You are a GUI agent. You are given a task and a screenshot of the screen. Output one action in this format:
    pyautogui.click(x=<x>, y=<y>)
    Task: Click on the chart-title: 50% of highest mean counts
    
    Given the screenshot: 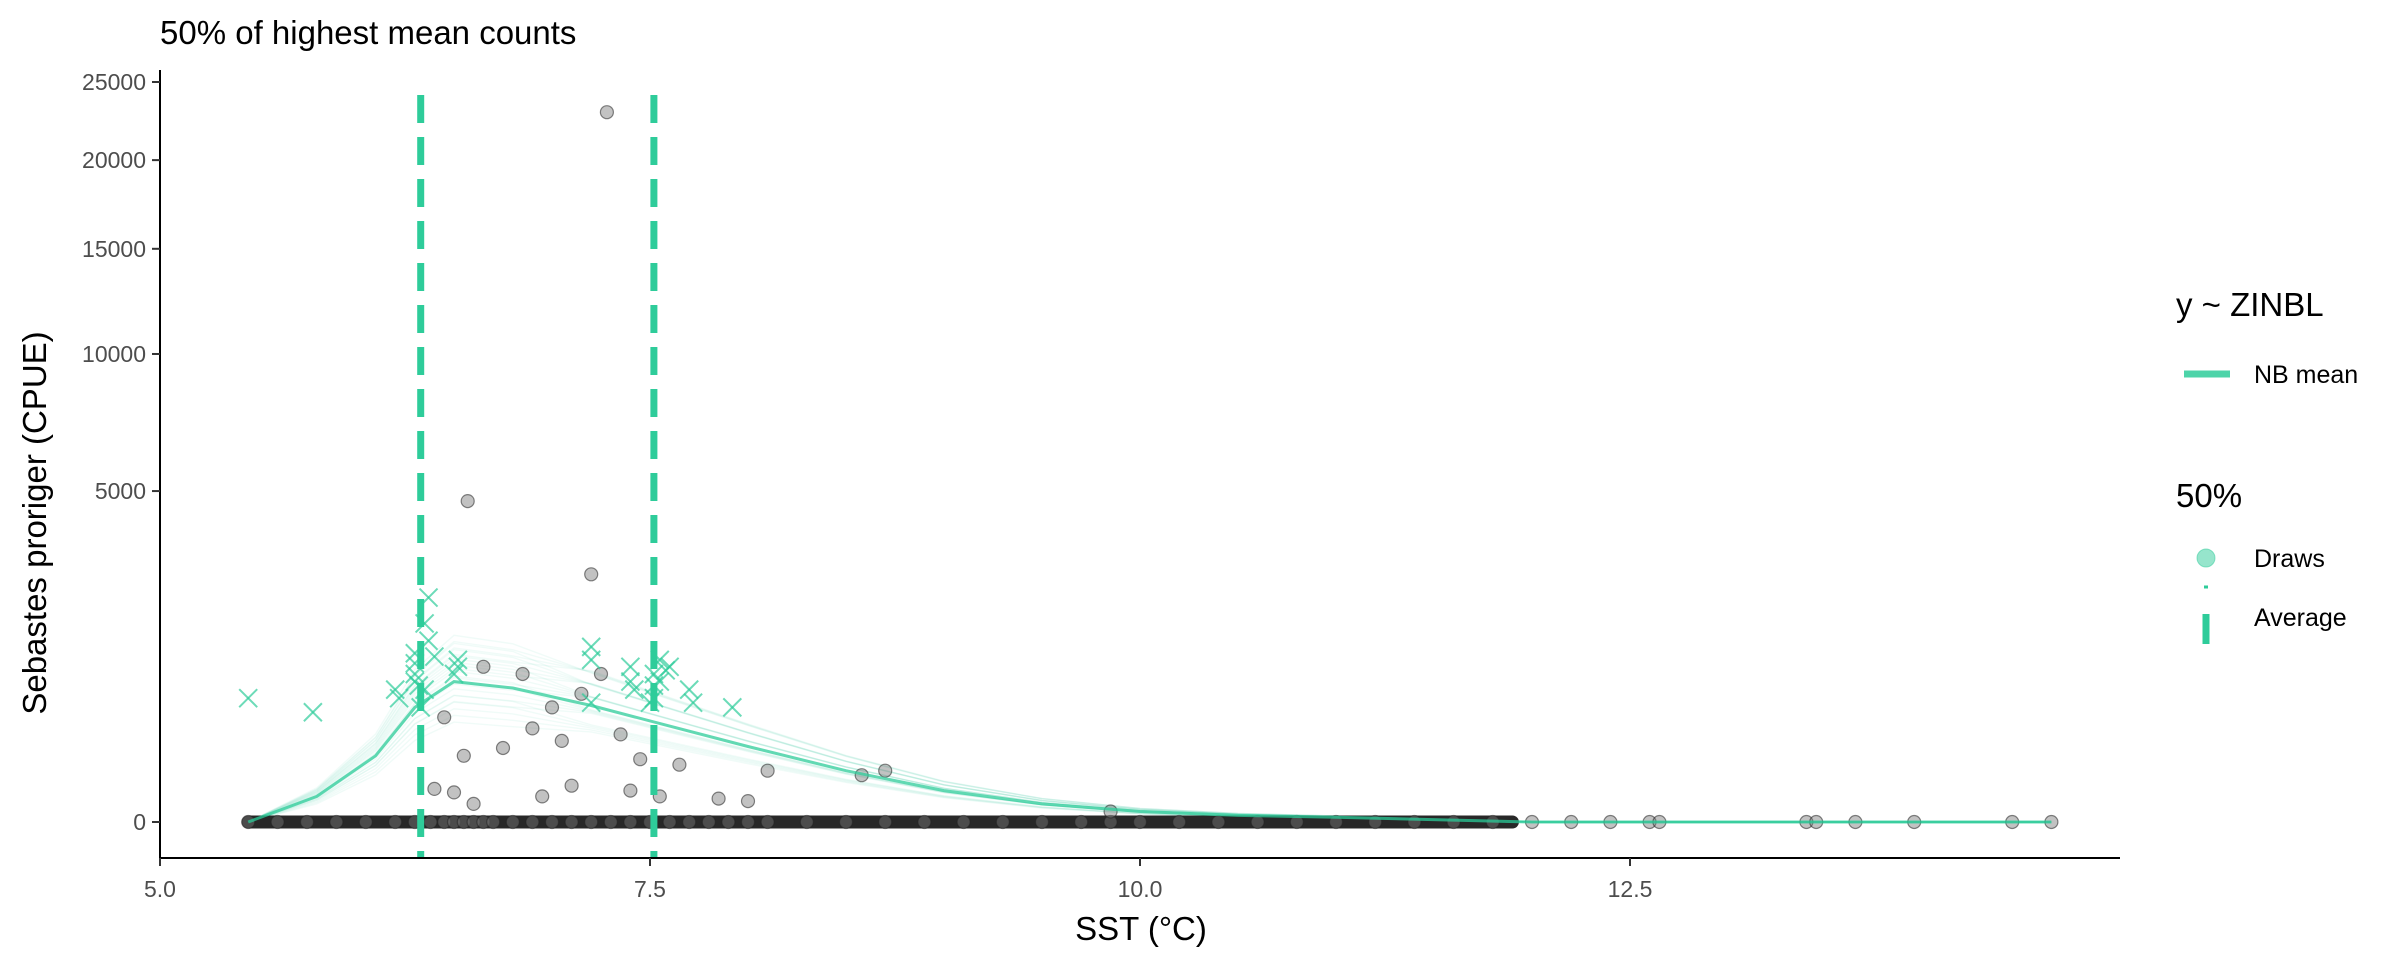 What is the action you would take?
    pyautogui.click(x=368, y=32)
    